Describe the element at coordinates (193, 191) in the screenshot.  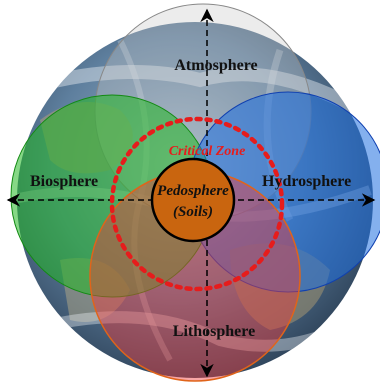
I see `pedosphere-label: Pedosphere` at that location.